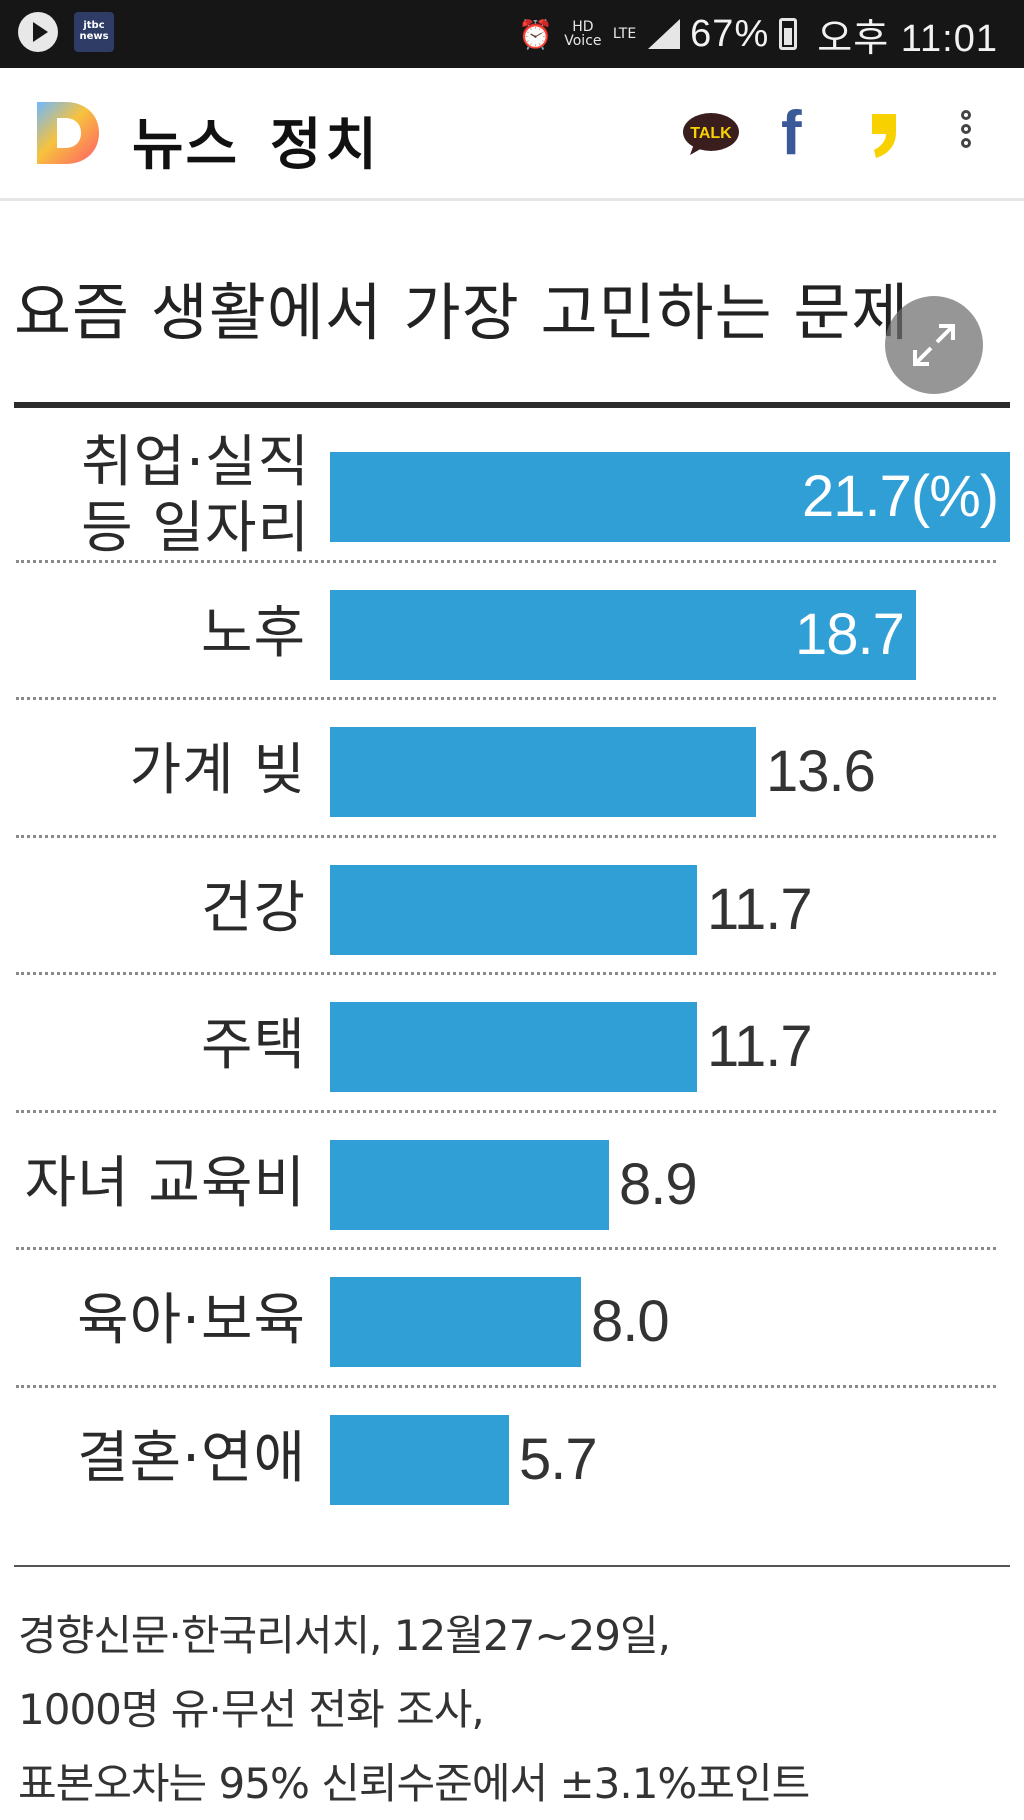 This screenshot has height=1820, width=1024. What do you see at coordinates (94, 32) in the screenshot?
I see `jtbc-news-icon: jtbc news` at bounding box center [94, 32].